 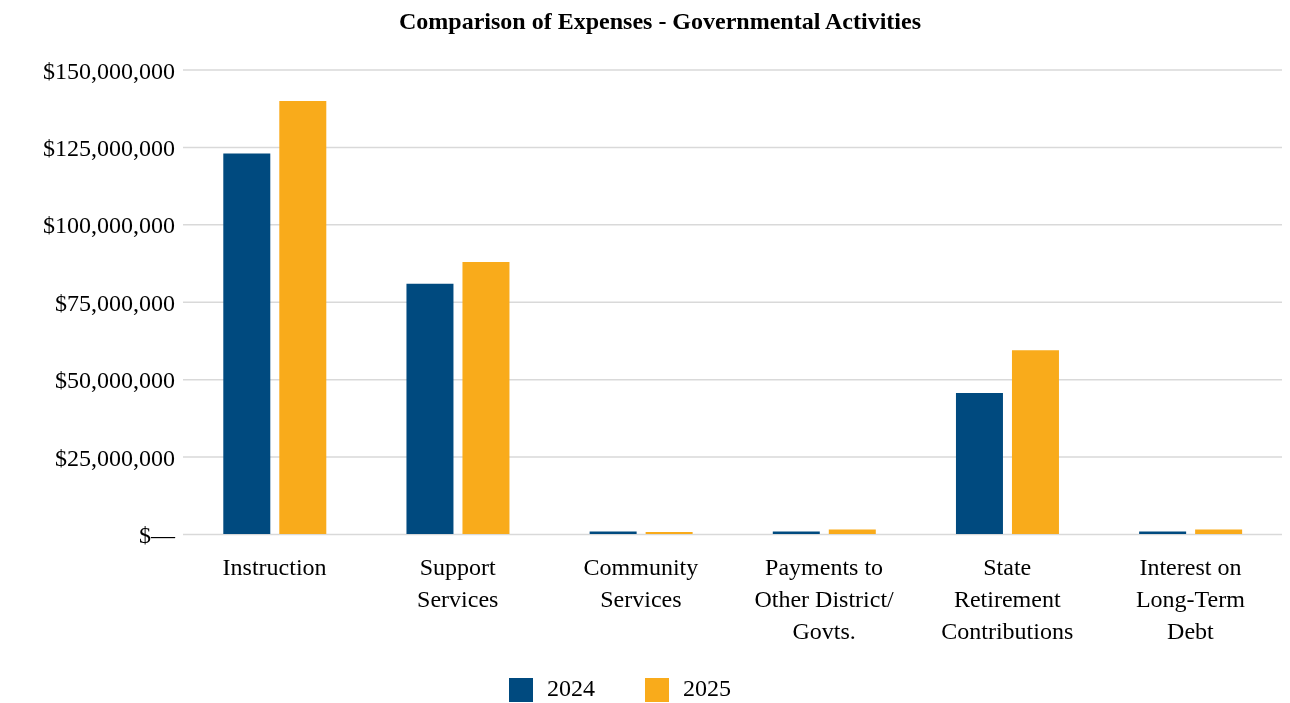 I want to click on x-tick-label: Interest on Long-Term Debt, so click(x=1190, y=598).